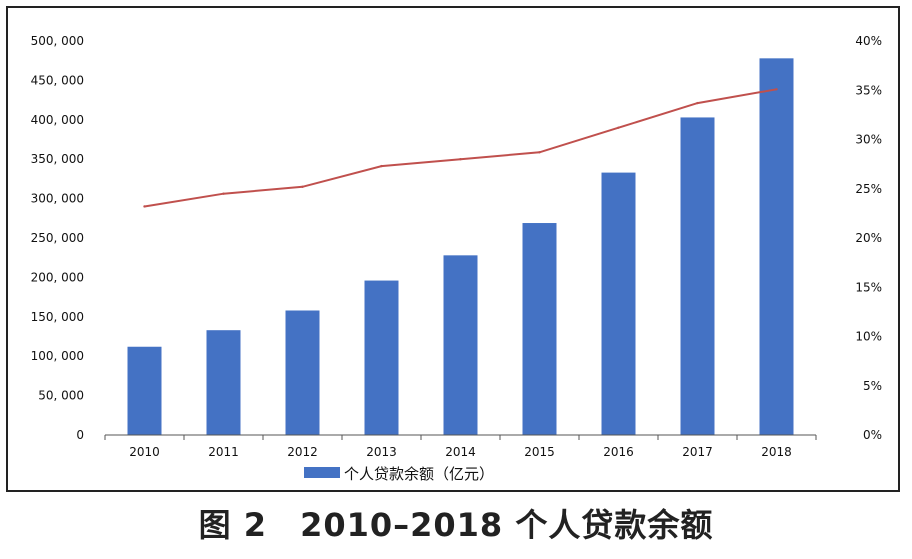 This screenshot has width=912, height=559. Describe the element at coordinates (868, 140) in the screenshot. I see `y-right-tick-label: 30%` at that location.